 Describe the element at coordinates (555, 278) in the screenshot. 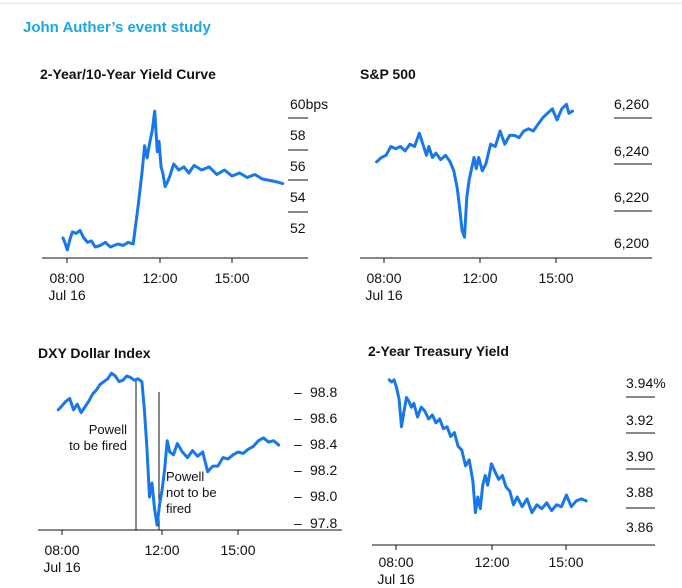

I see `sp500-x-tick-label: 15:00` at that location.